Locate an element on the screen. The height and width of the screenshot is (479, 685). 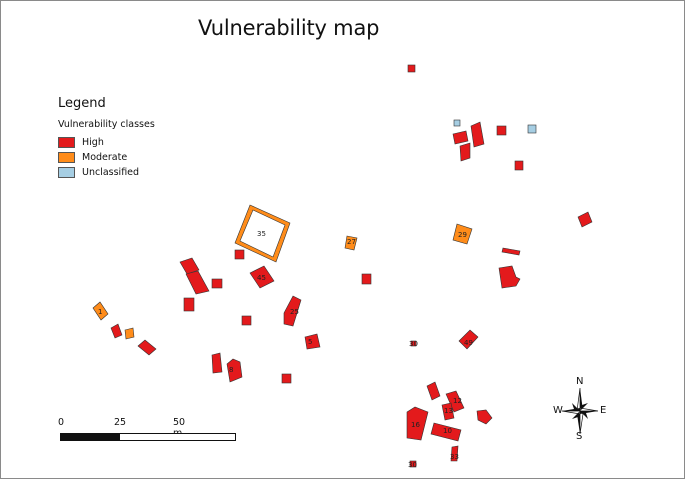
compass-s: S is located at coordinates (579, 436).